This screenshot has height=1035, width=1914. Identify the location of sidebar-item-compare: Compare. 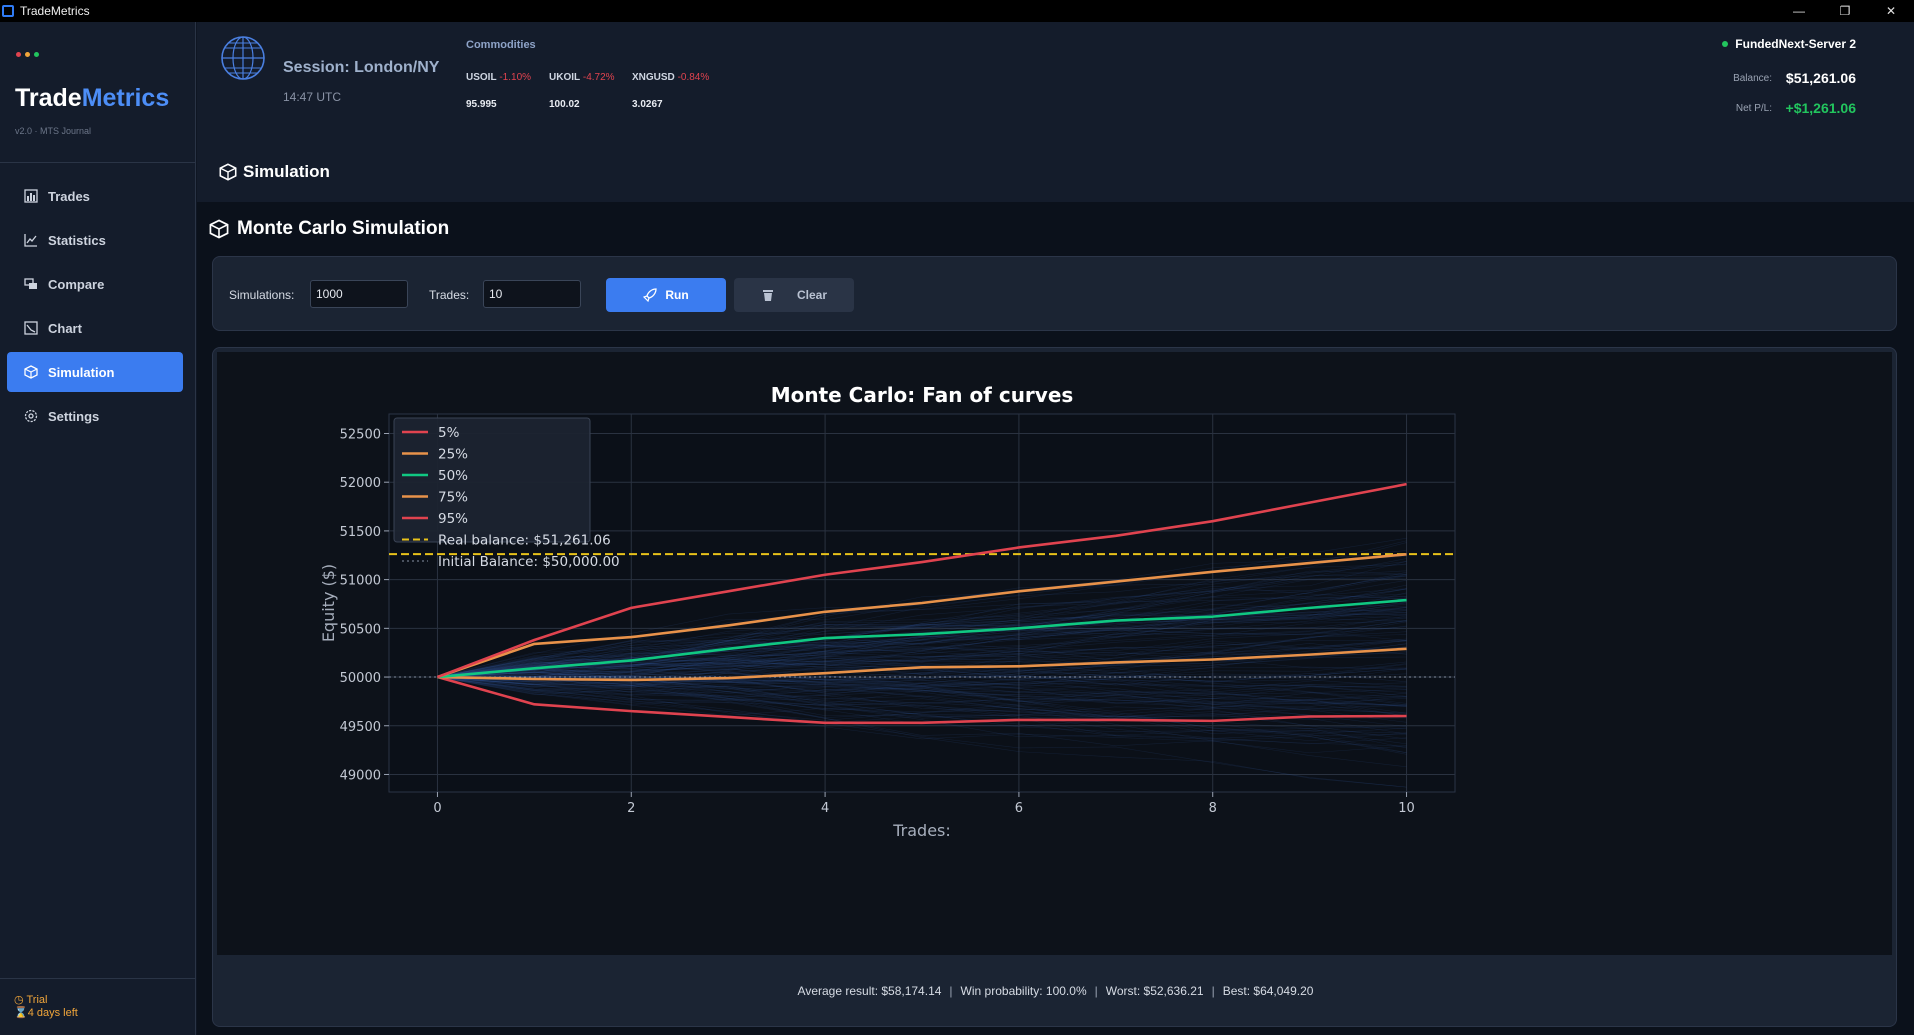
(95, 284).